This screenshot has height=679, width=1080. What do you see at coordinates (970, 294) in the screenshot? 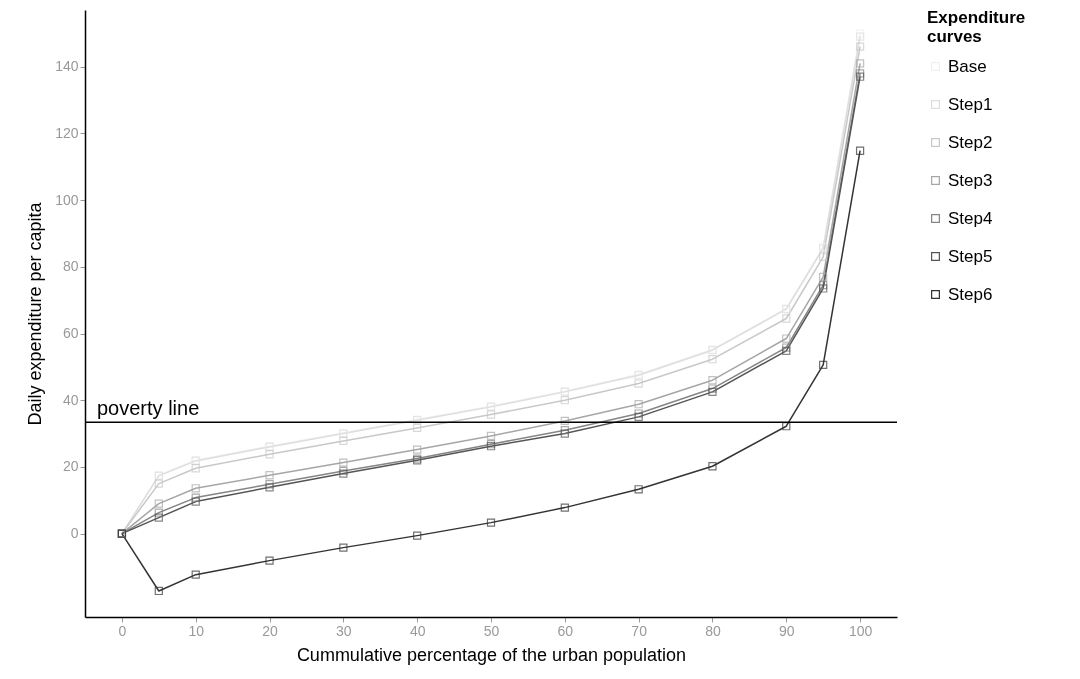
I see `legend-label: Step6` at bounding box center [970, 294].